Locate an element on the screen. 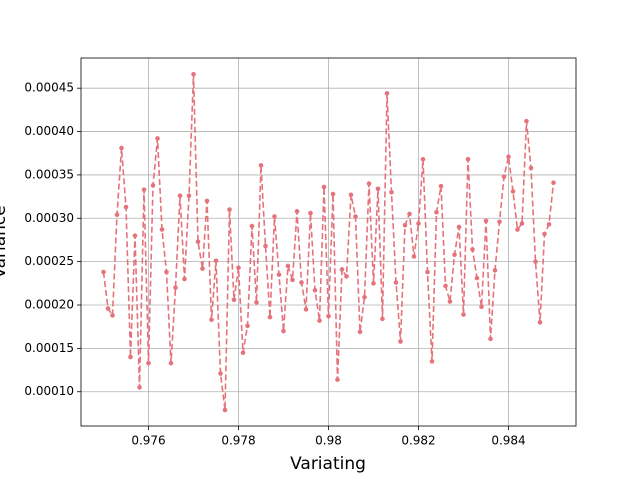 The image size is (640, 480). y-tick-label: 0.00020 is located at coordinates (49, 305).